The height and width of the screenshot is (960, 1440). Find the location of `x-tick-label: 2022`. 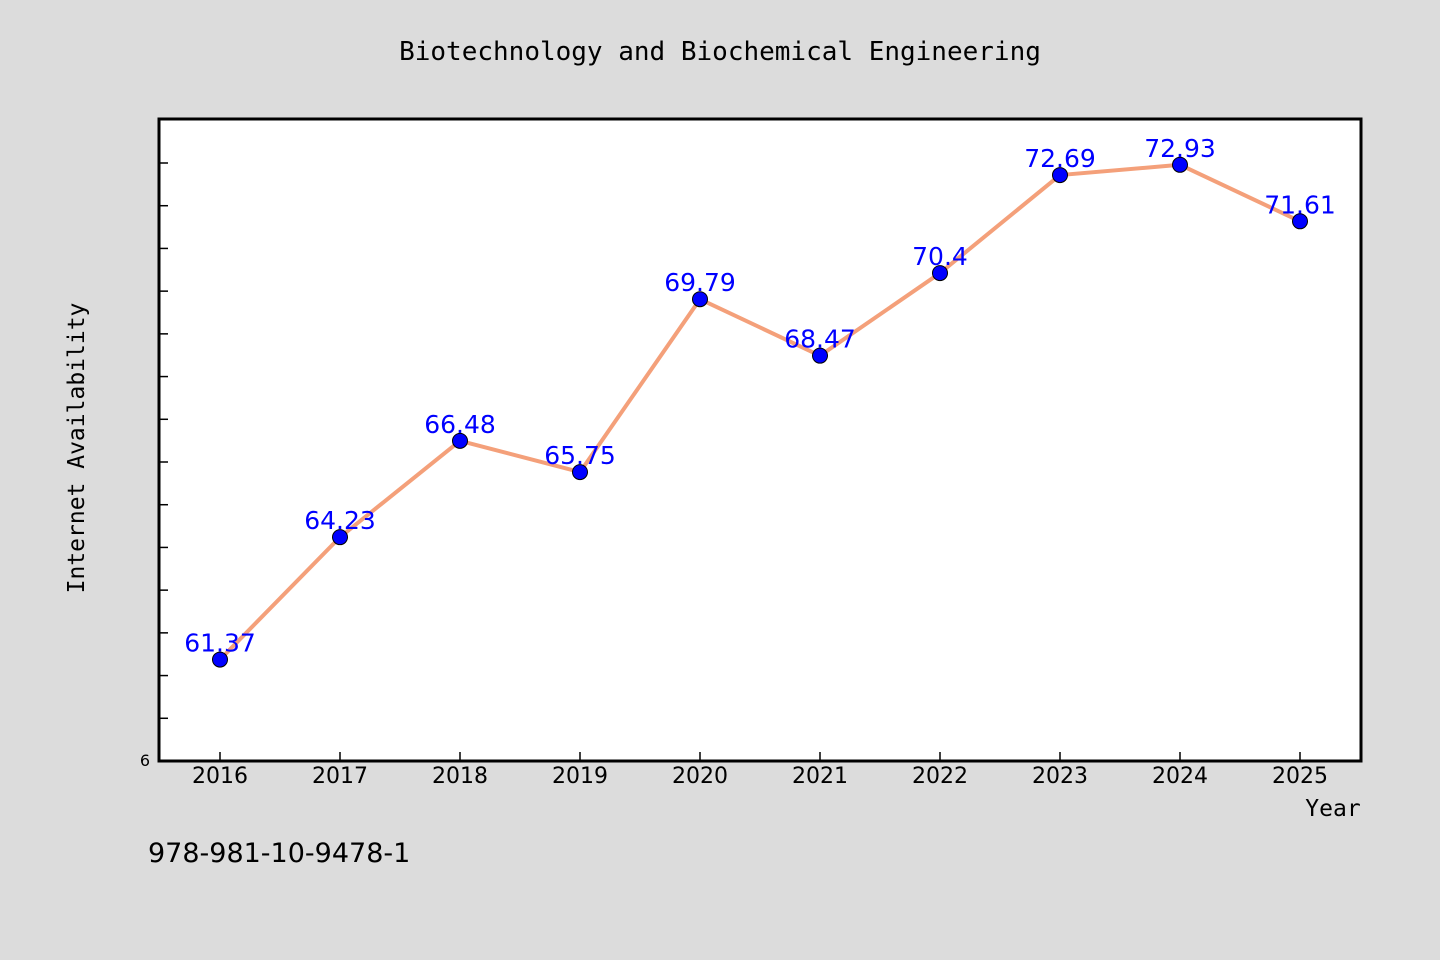

x-tick-label: 2022 is located at coordinates (940, 776).